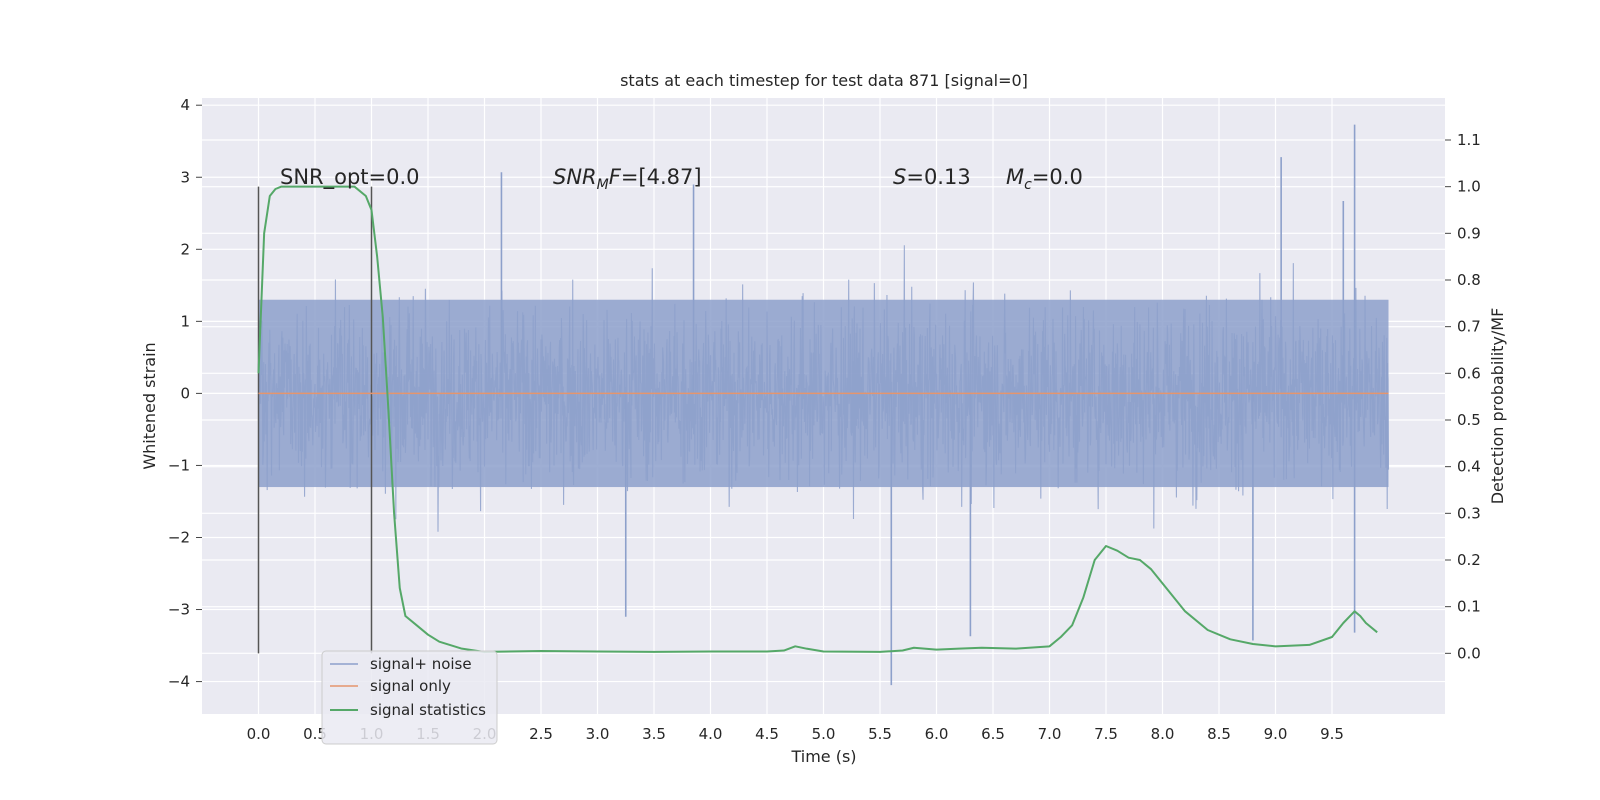 This screenshot has height=800, width=1600. What do you see at coordinates (711, 734) in the screenshot?
I see `x-tick-label: 4.0` at bounding box center [711, 734].